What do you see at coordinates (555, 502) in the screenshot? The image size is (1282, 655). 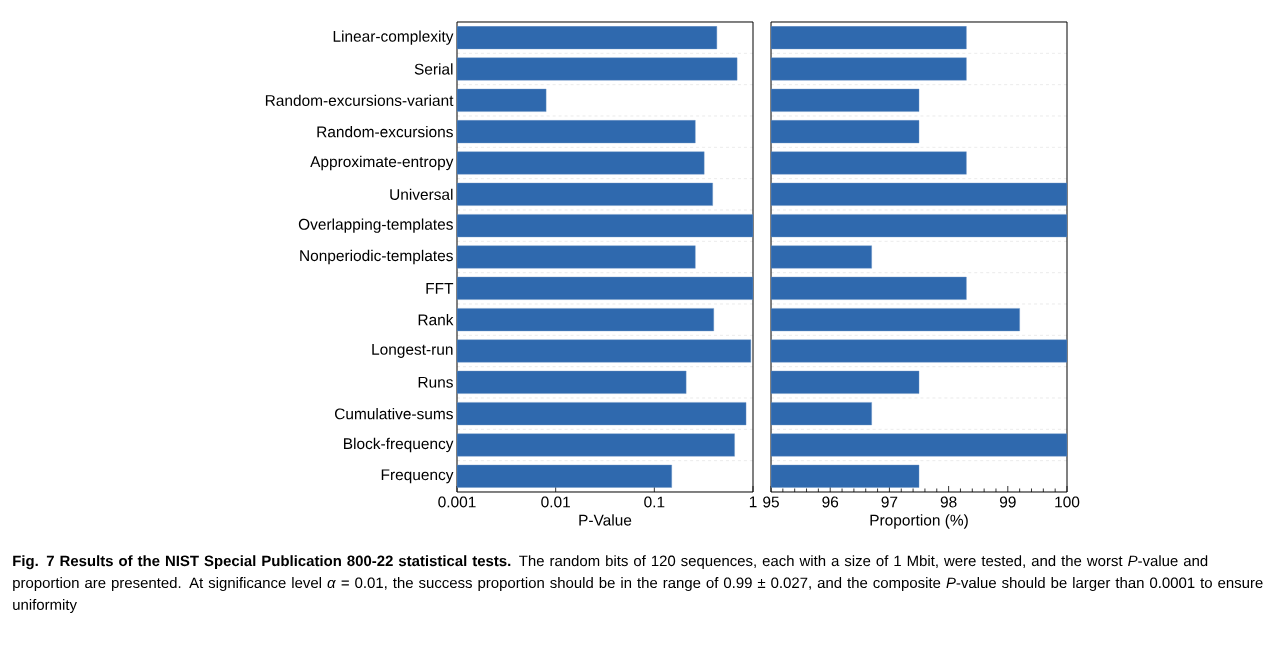 I see `x-tick-label: 0.01` at bounding box center [555, 502].